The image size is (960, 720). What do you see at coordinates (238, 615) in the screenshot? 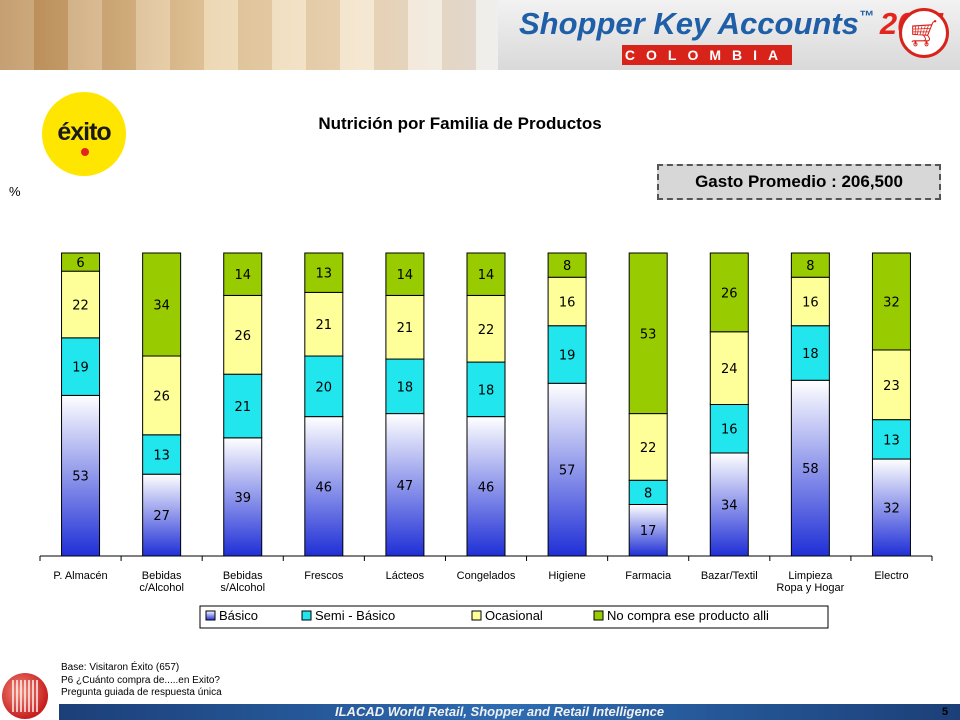
I see `legend-label: Básico` at bounding box center [238, 615].